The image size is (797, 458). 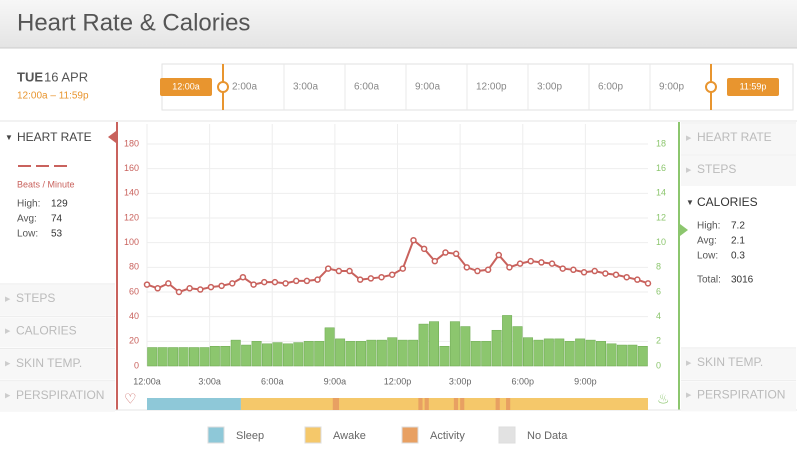 I want to click on y-tick-label: 120, so click(x=131, y=217).